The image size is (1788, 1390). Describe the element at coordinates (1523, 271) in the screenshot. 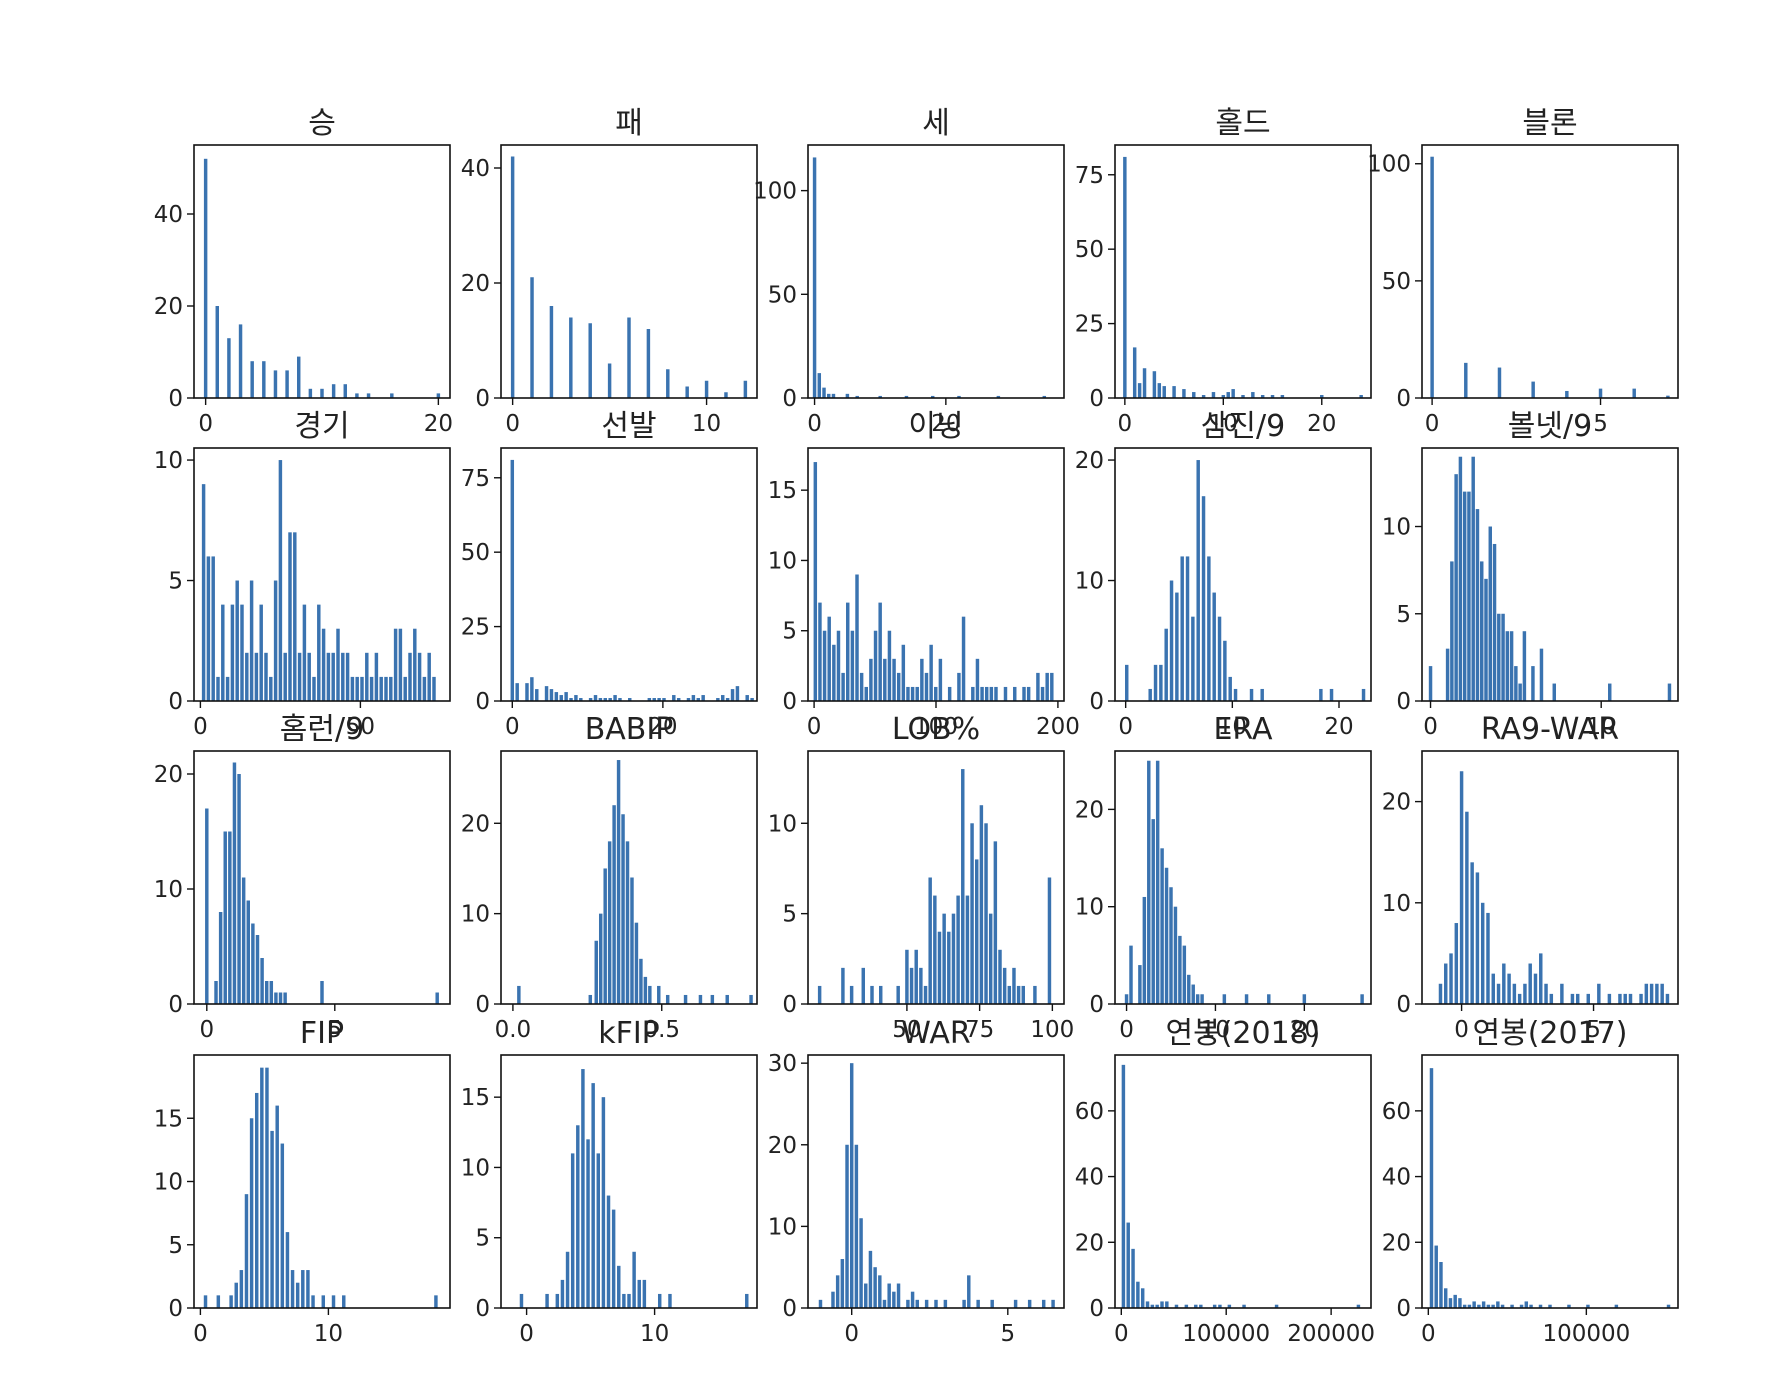

I see `subplot-5: 0 50 100 0 5 블론` at that location.